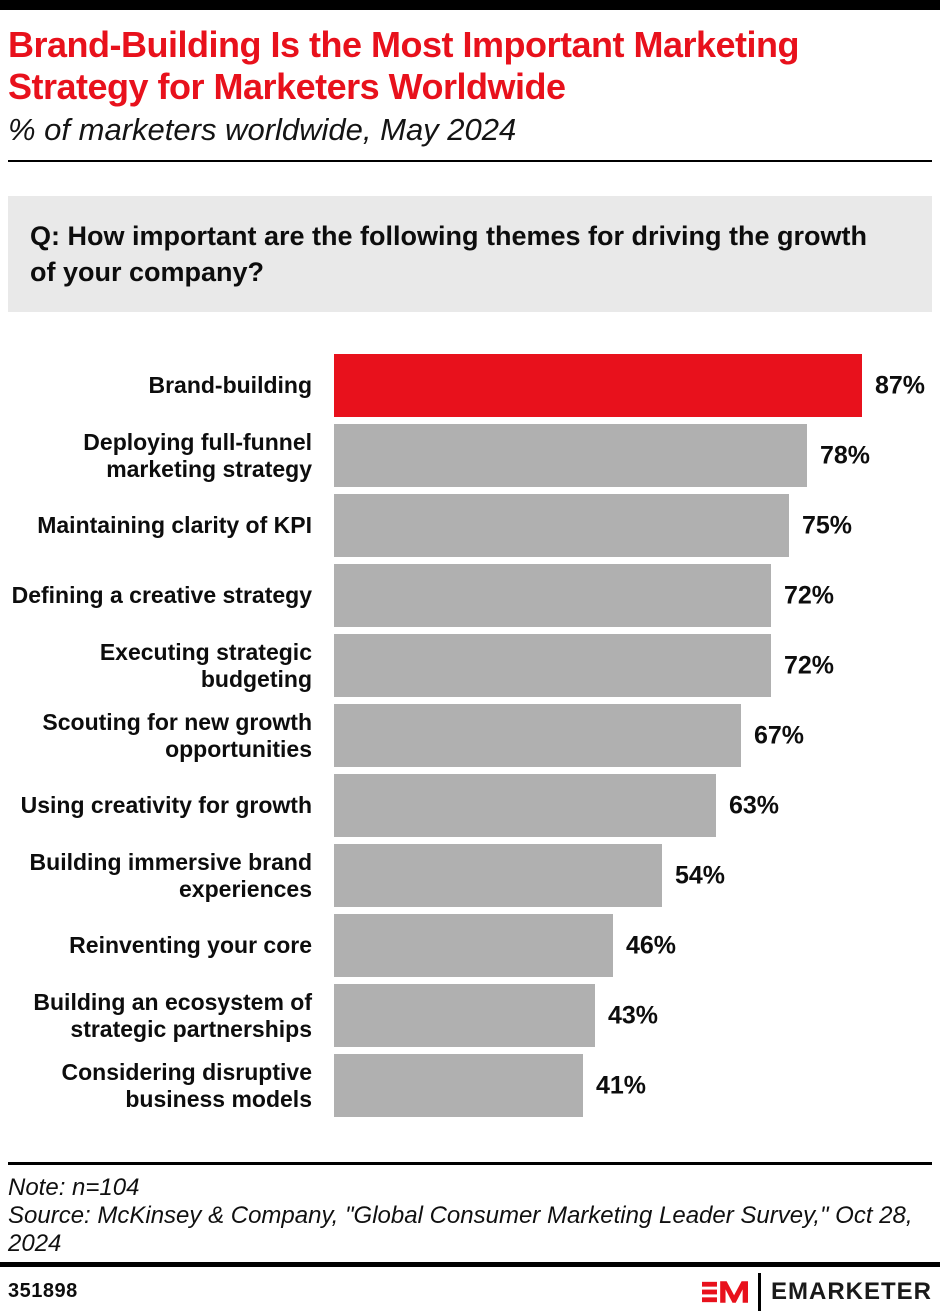 The image size is (940, 1314). I want to click on bar-category-label: Considering disruptive business models, so click(186, 1085).